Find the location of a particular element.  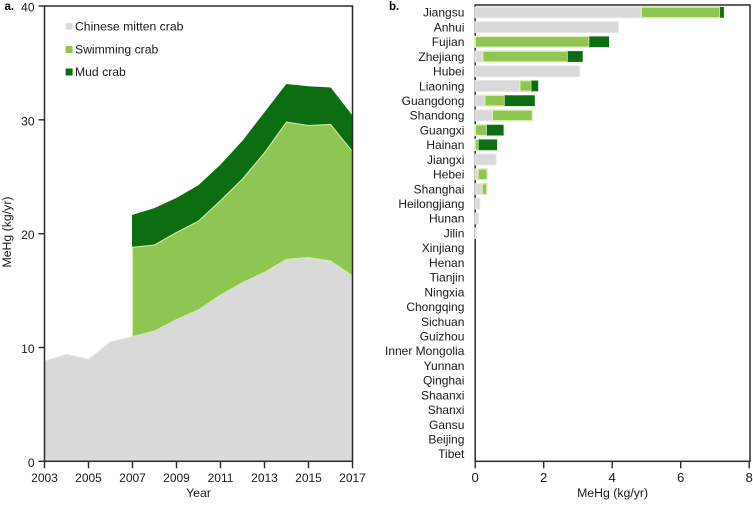

svg-text: Ningxia is located at coordinates (444, 292).